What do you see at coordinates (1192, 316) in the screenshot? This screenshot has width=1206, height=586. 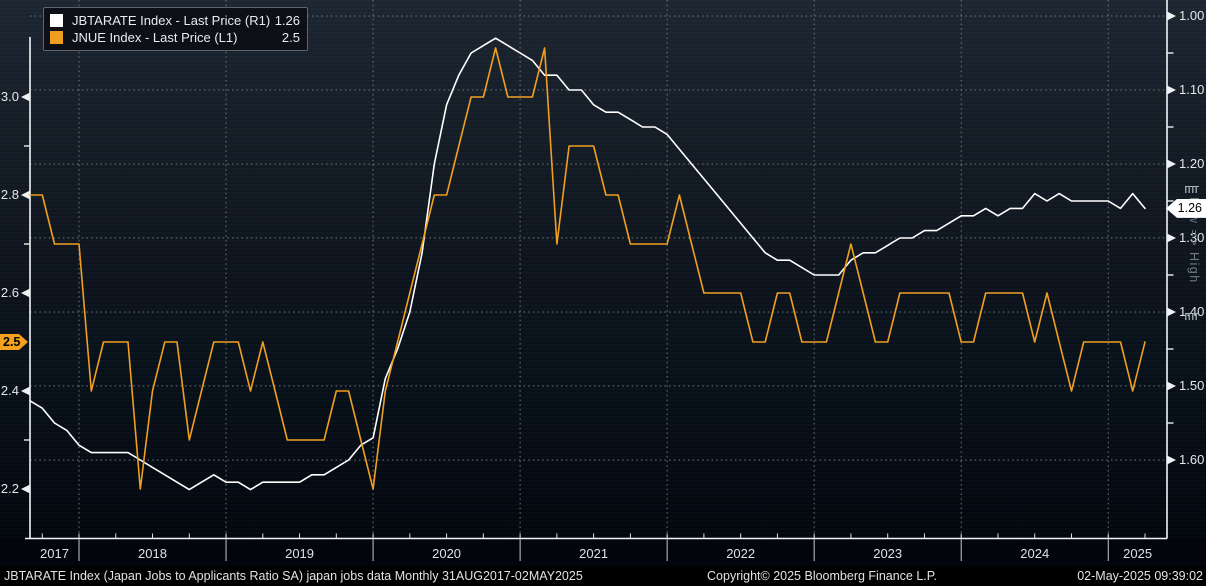 I see `axis-rail-handle-bottom` at bounding box center [1192, 316].